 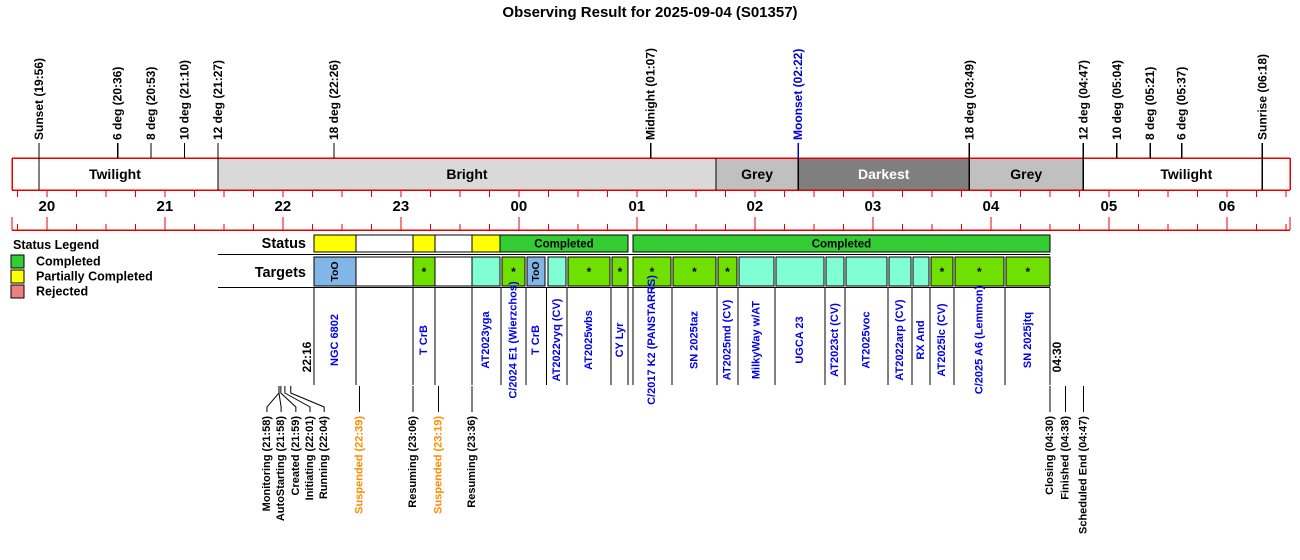 I want to click on hour-label: 22, so click(x=283, y=206).